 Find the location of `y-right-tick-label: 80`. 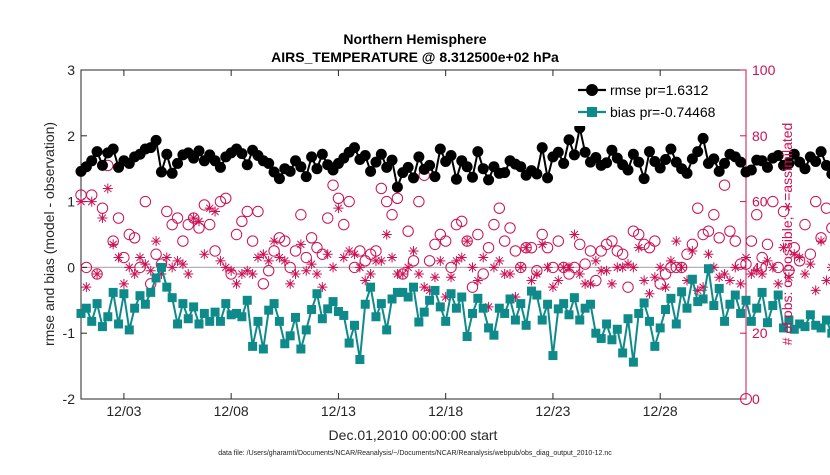

y-right-tick-label: 80 is located at coordinates (760, 136).